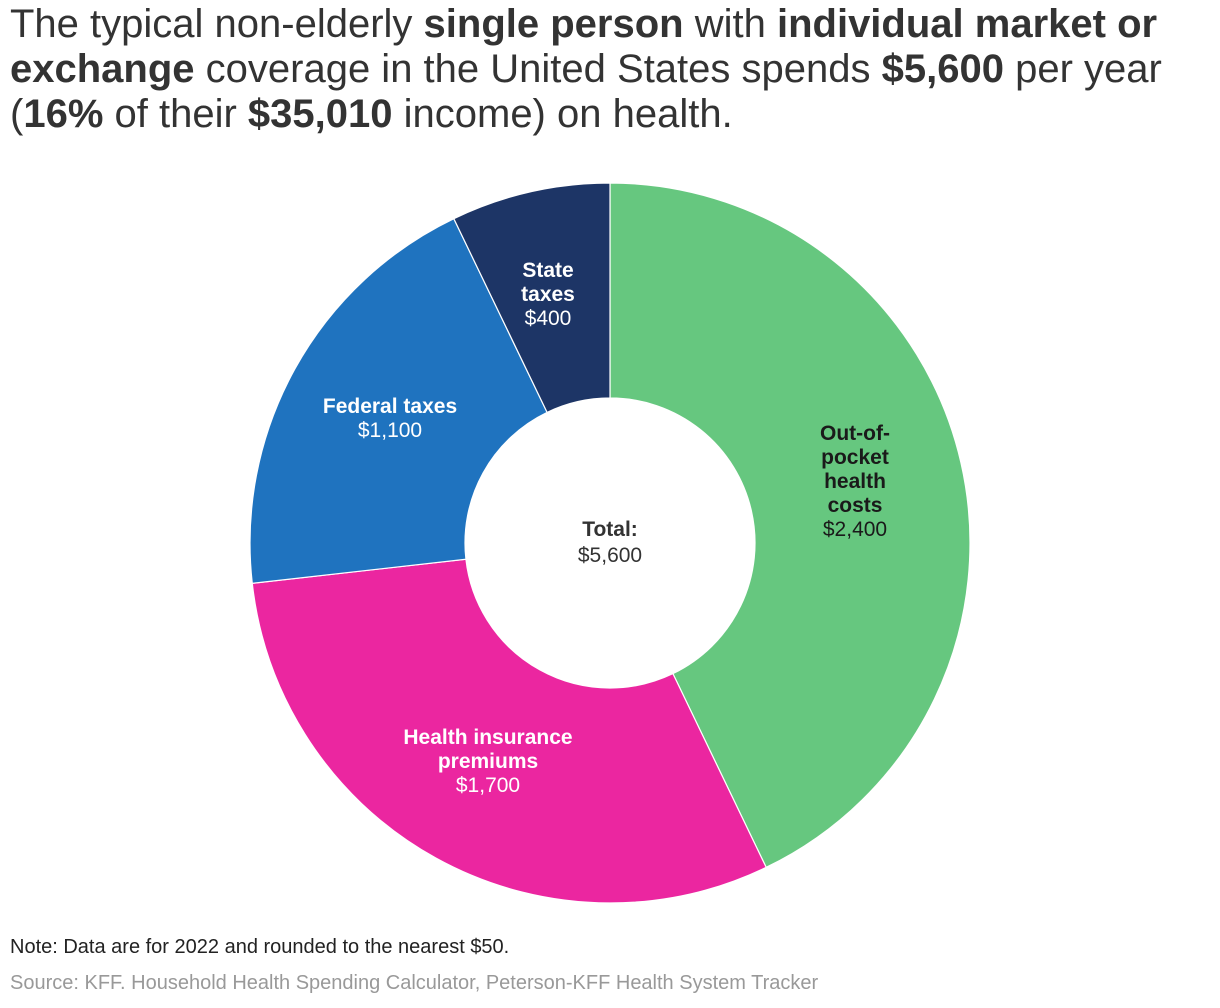  Describe the element at coordinates (63, 114) in the screenshot. I see `title-emphasis: 16%` at that location.